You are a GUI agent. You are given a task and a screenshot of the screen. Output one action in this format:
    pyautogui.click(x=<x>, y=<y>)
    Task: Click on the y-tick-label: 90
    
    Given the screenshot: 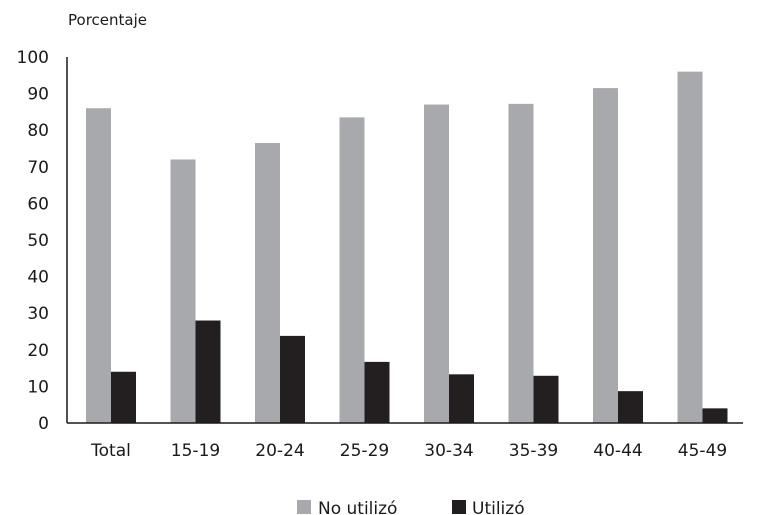 What is the action you would take?
    pyautogui.click(x=38, y=95)
    